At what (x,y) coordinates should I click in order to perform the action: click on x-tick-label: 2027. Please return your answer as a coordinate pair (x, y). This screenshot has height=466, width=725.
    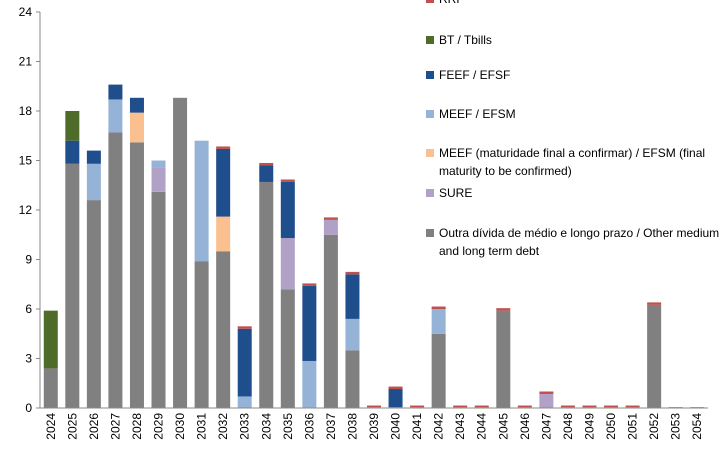
    Looking at the image, I should click on (115, 426).